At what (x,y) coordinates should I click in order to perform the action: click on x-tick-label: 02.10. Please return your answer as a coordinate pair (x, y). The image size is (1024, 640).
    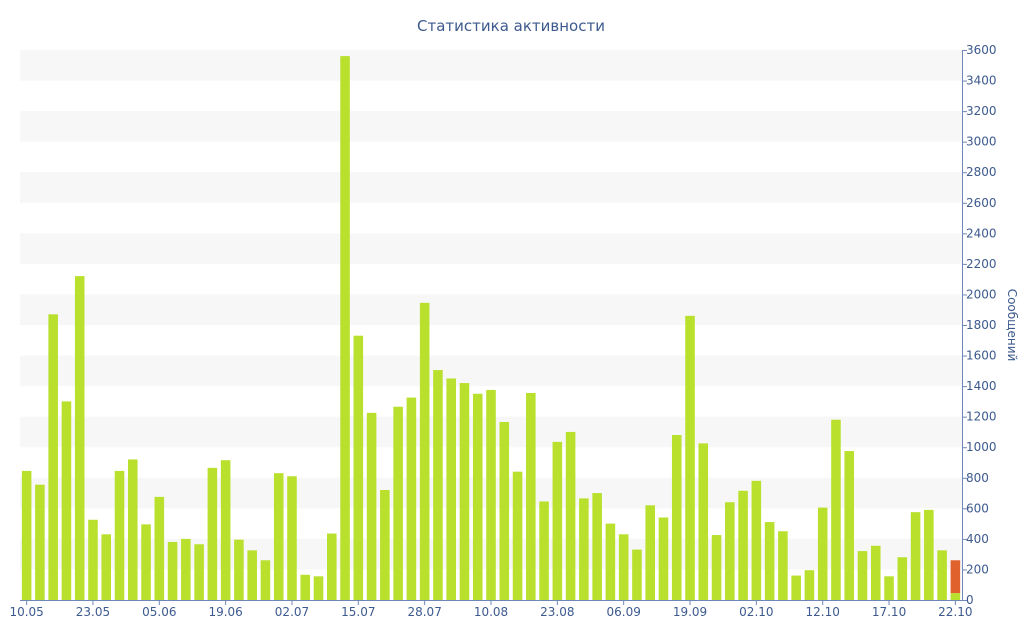
    Looking at the image, I should click on (756, 612).